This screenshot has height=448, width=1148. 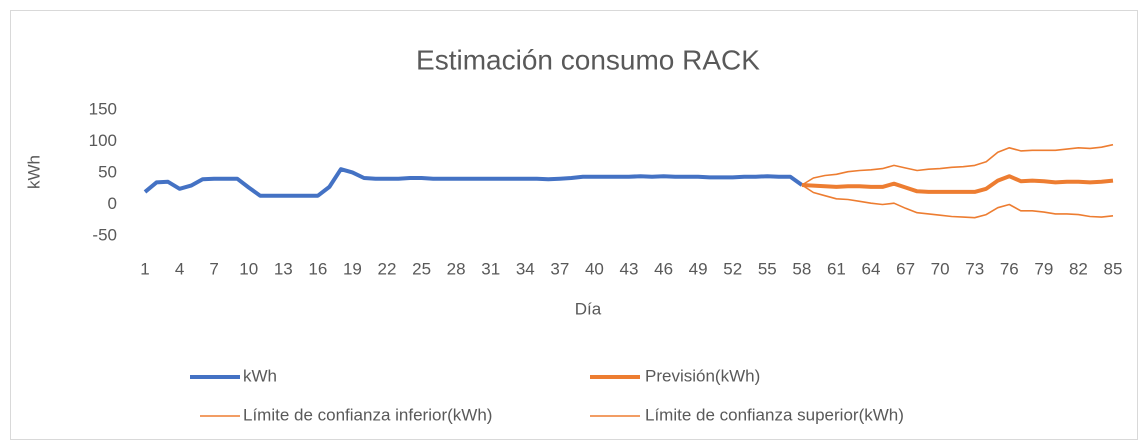 I want to click on x-tick-label: 4, so click(x=179, y=268).